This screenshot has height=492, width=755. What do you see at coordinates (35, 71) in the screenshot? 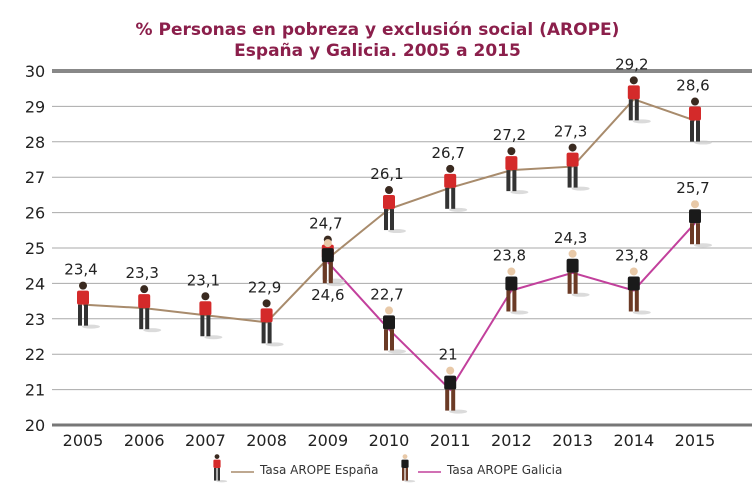
I see `y-tick-label: 30` at bounding box center [35, 71].